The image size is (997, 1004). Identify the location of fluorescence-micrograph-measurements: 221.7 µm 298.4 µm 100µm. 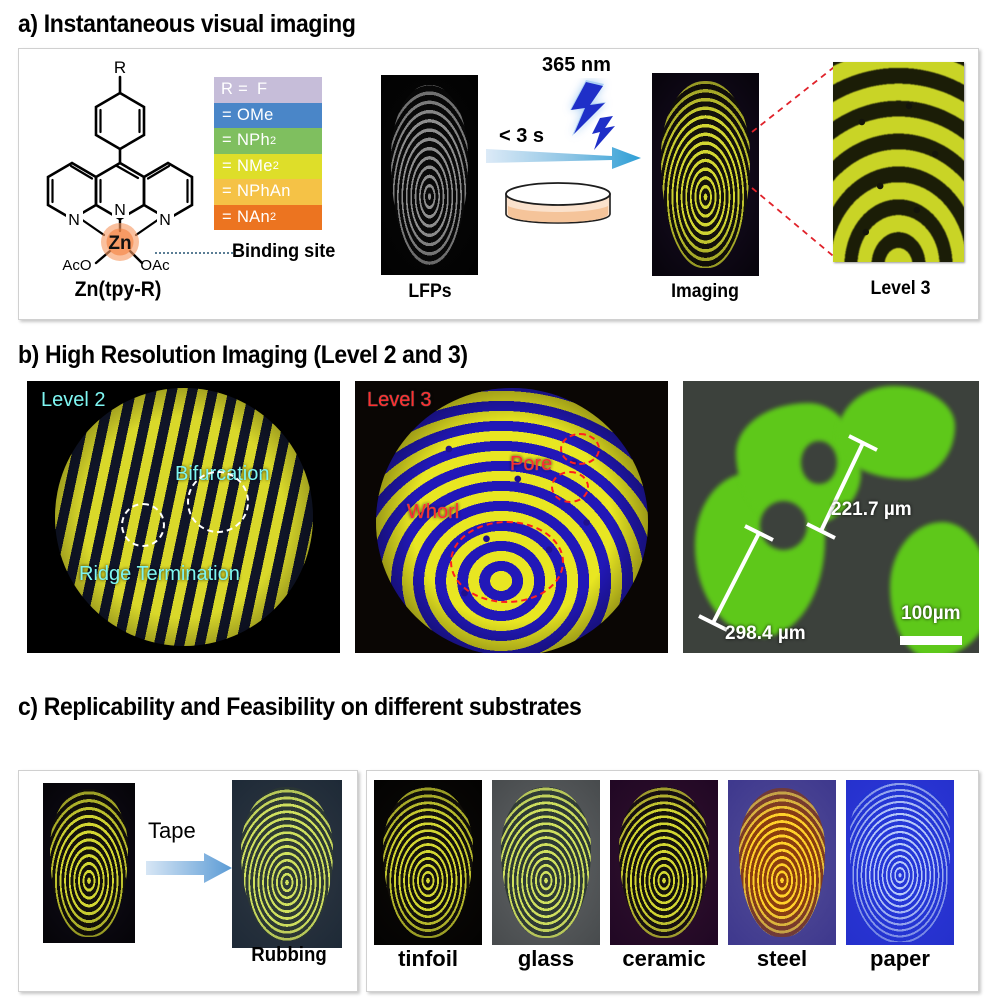
(831, 517).